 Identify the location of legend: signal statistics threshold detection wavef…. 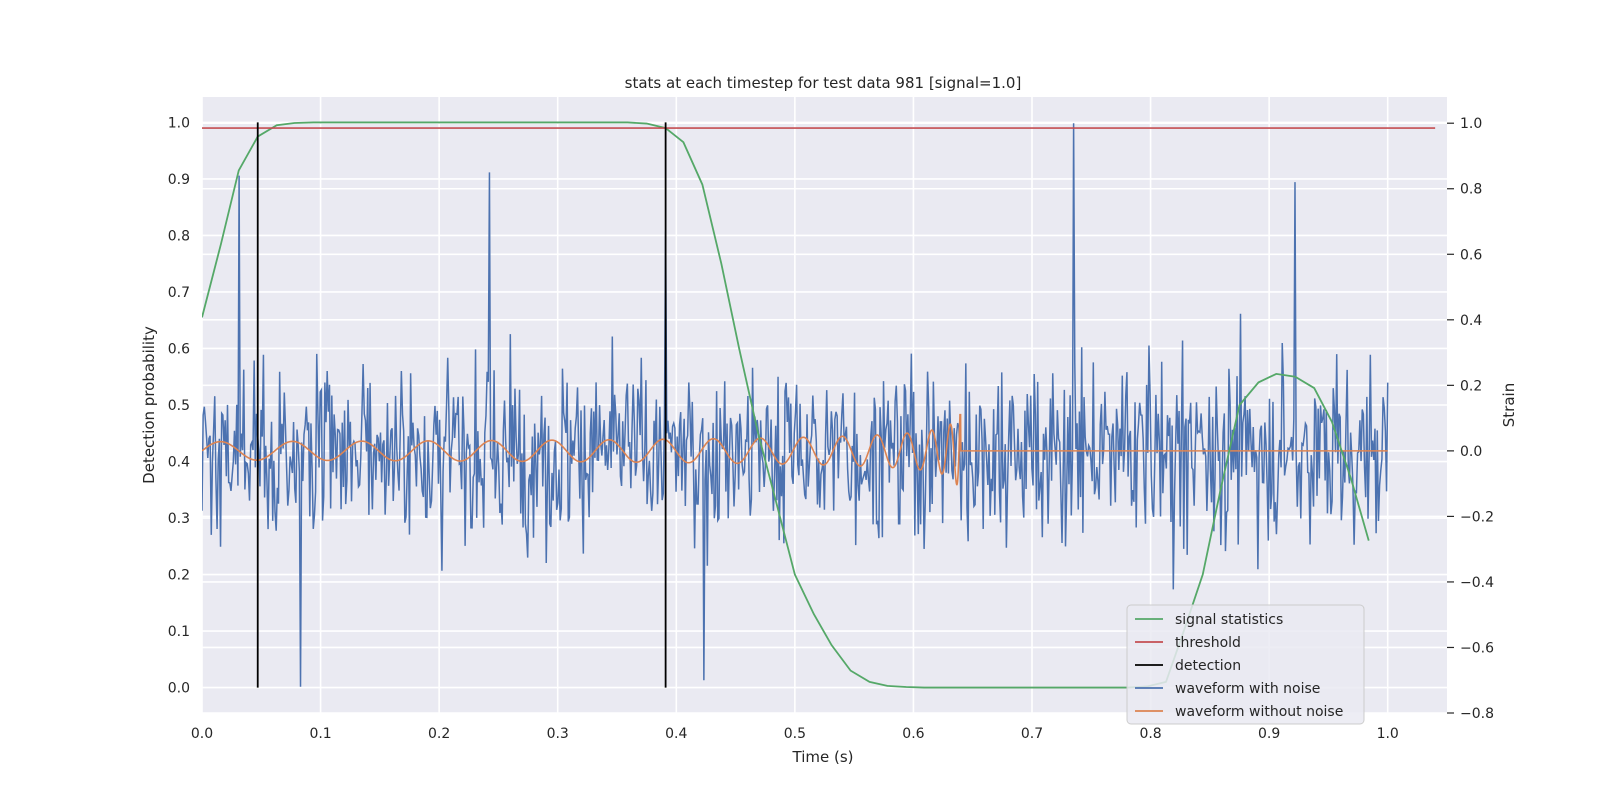
(1245, 664).